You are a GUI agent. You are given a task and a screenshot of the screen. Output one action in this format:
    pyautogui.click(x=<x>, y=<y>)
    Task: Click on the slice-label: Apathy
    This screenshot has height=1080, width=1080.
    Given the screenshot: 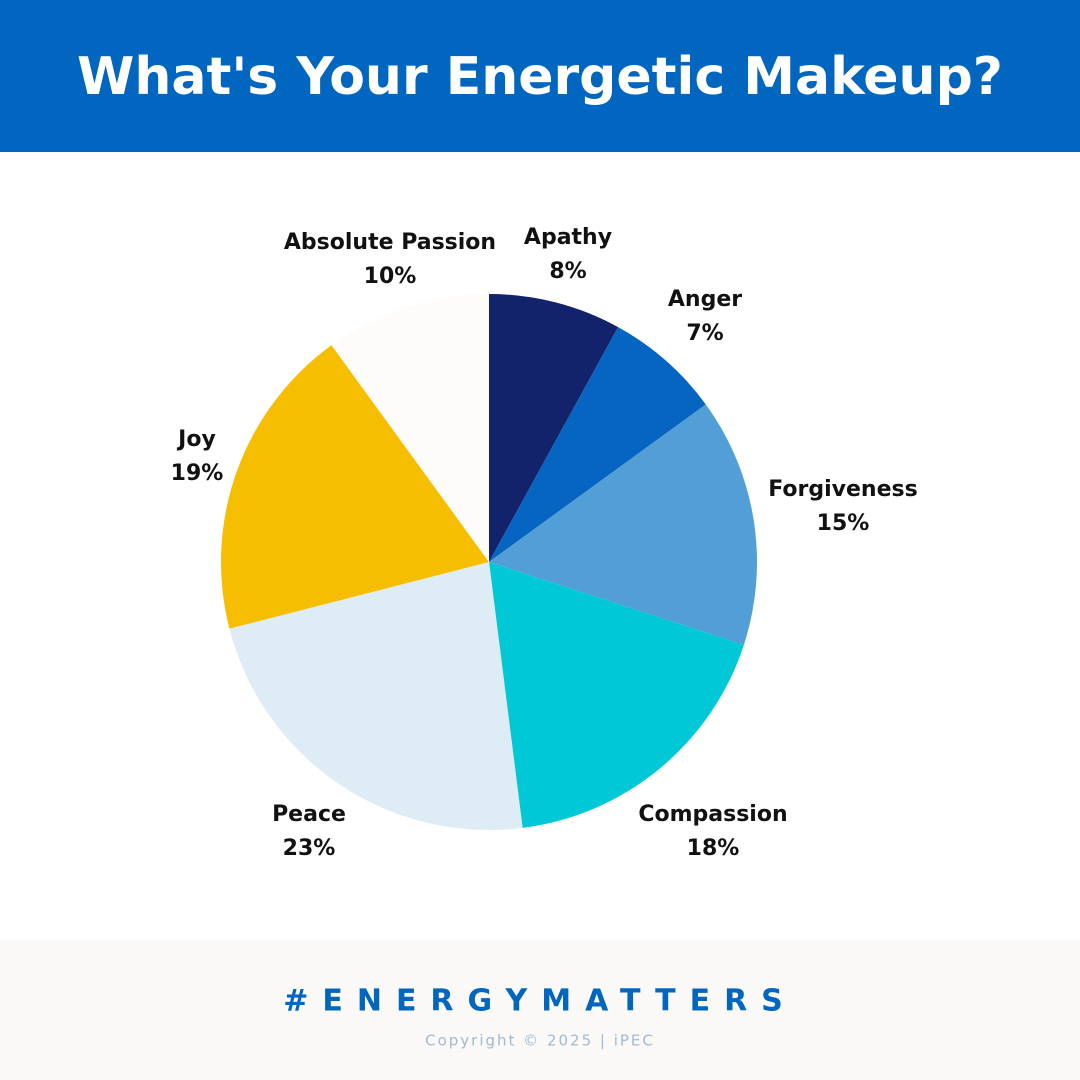 What is the action you would take?
    pyautogui.click(x=568, y=237)
    